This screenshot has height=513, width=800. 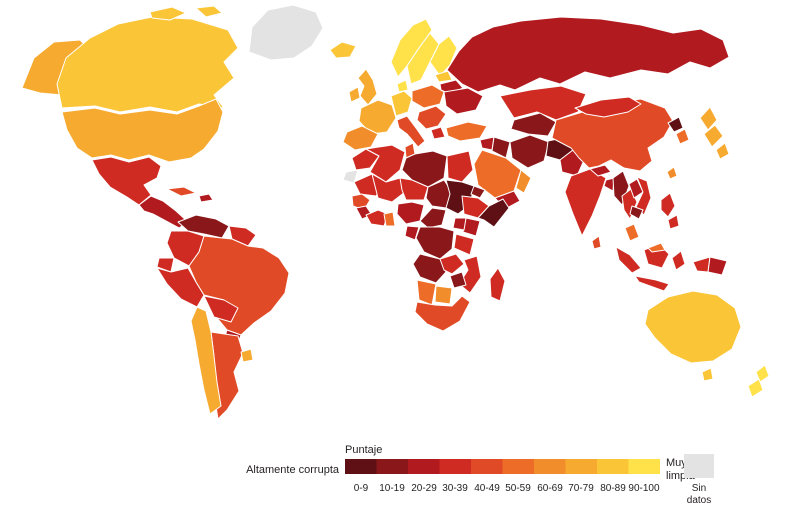 What do you see at coordinates (424, 488) in the screenshot?
I see `legend-tick: 20-29` at bounding box center [424, 488].